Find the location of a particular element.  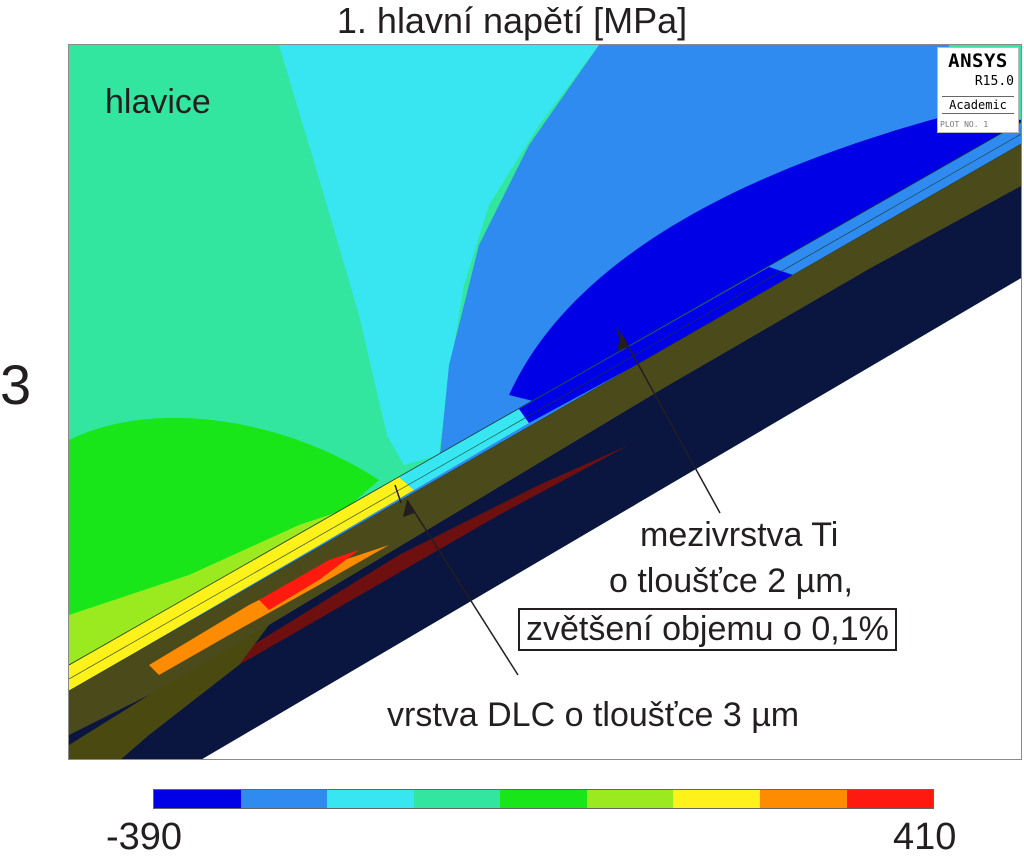

head-label: hlavice is located at coordinates (158, 102).